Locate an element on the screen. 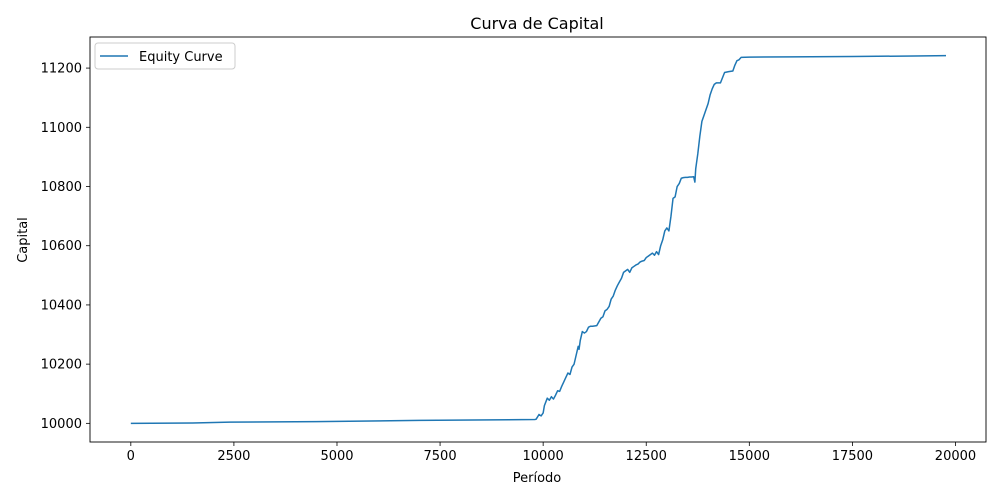 This screenshot has width=1000, height=500. y-axis-ticks: 10000 10200 10400 10600 10800 11000 11200 is located at coordinates (65, 247).